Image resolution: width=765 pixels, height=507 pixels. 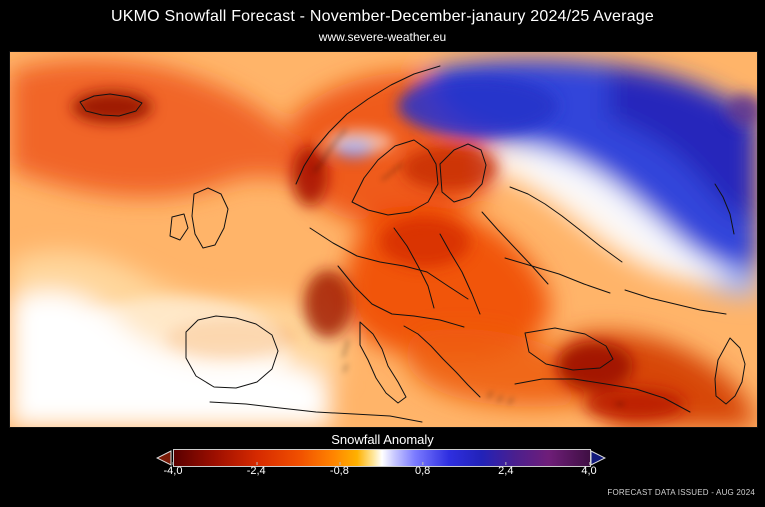 I want to click on alps-dark-spot, so click(x=328, y=304).